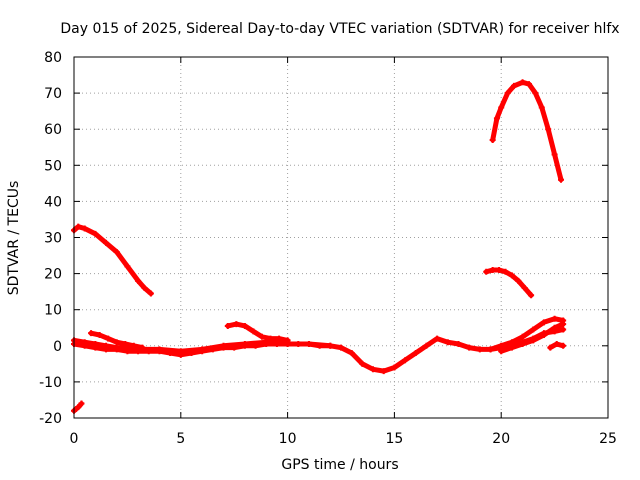 The width and height of the screenshot is (640, 480). What do you see at coordinates (339, 465) in the screenshot?
I see `x-axis-label: GPS time / hours` at bounding box center [339, 465].